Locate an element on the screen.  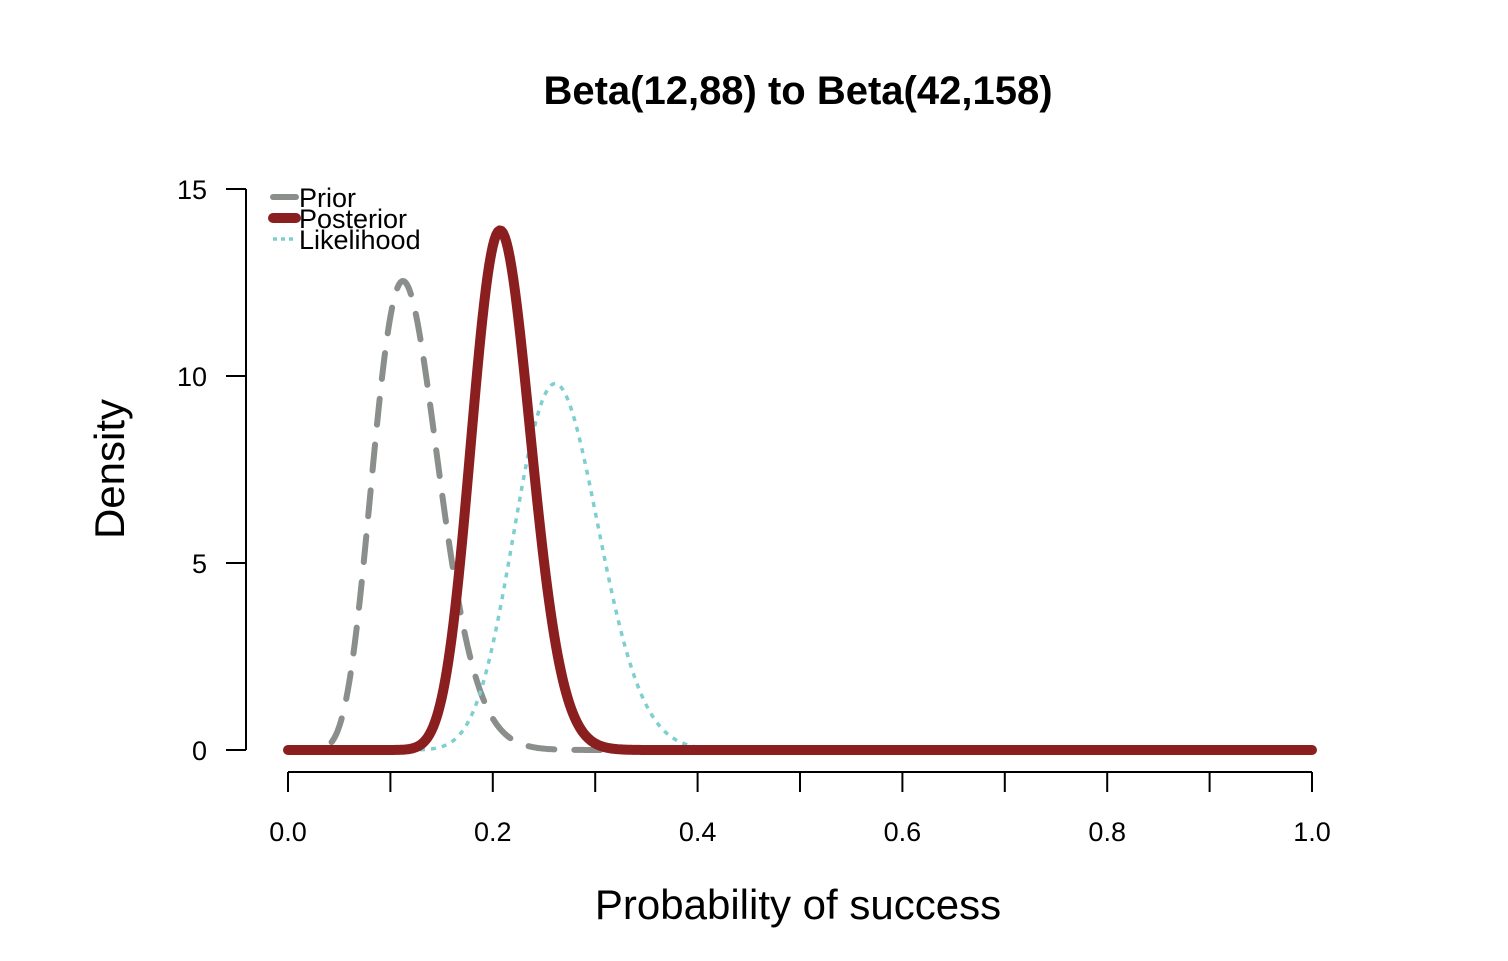
legend-label-prior: Prior is located at coordinates (327, 198).